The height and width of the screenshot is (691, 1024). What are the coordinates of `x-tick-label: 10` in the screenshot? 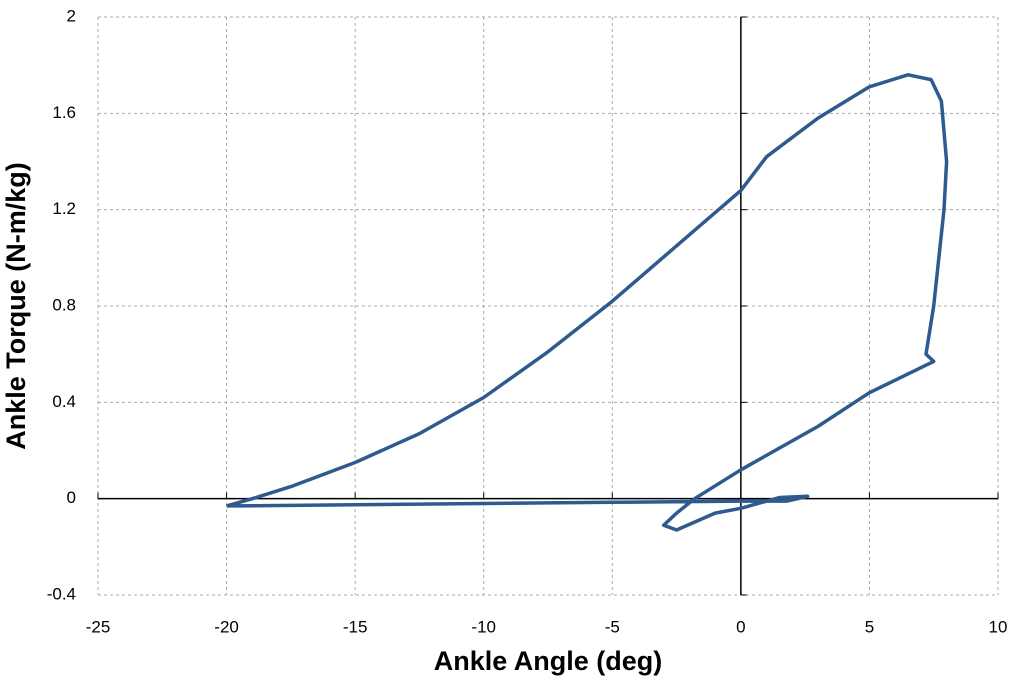 It's located at (998, 626).